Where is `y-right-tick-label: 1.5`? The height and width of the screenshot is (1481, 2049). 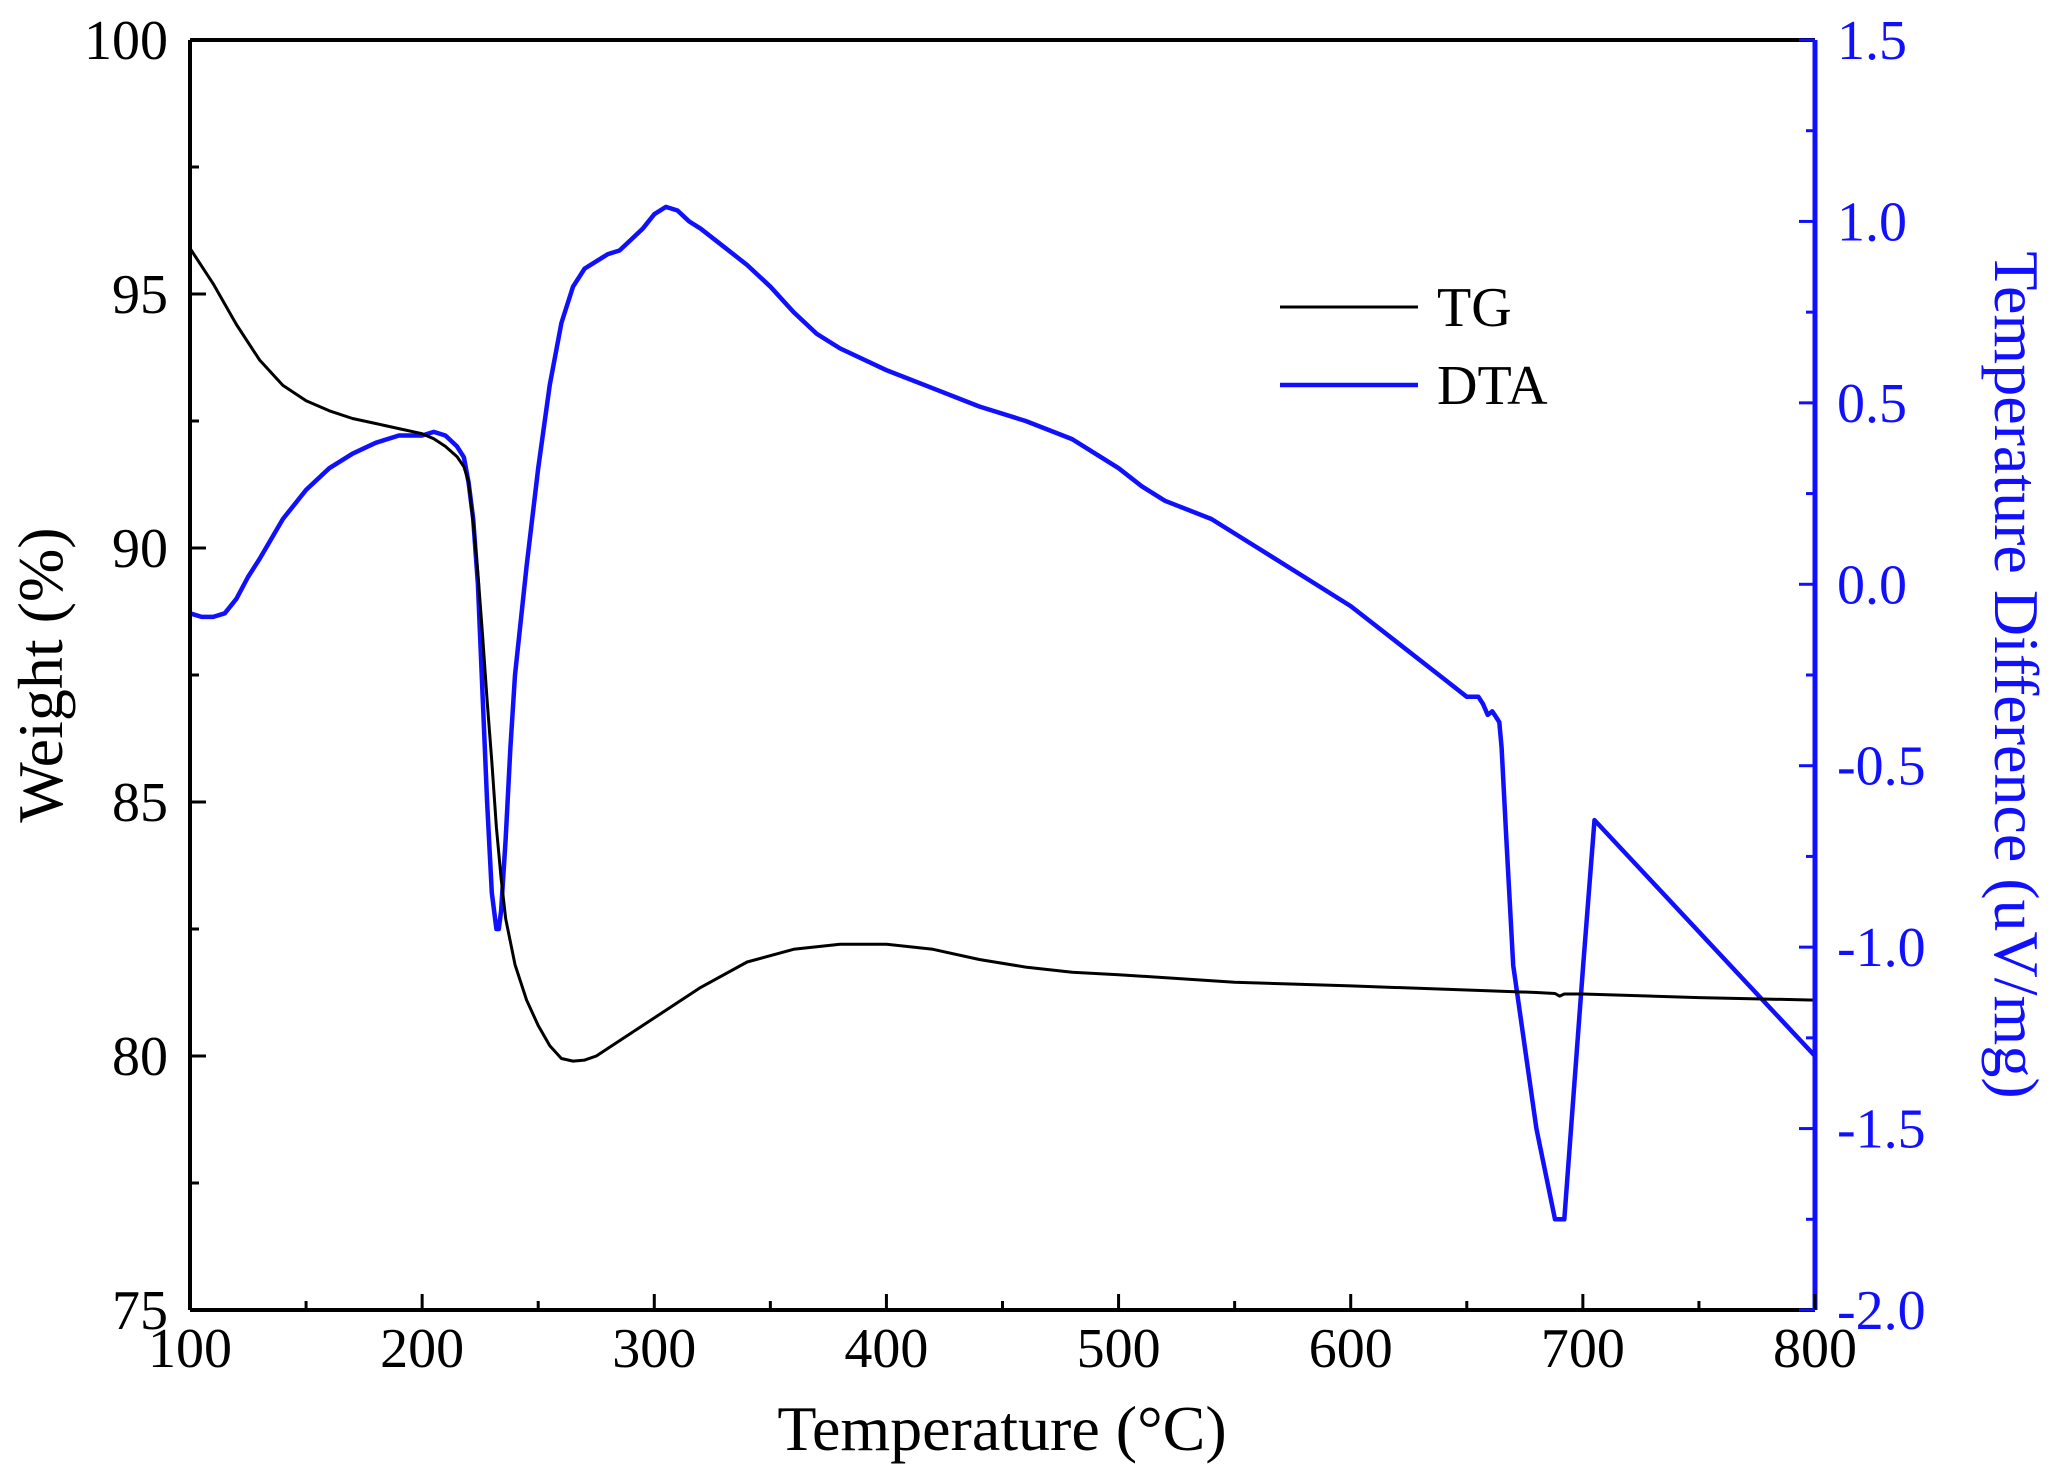 y-right-tick-label: 1.5 is located at coordinates (1872, 41).